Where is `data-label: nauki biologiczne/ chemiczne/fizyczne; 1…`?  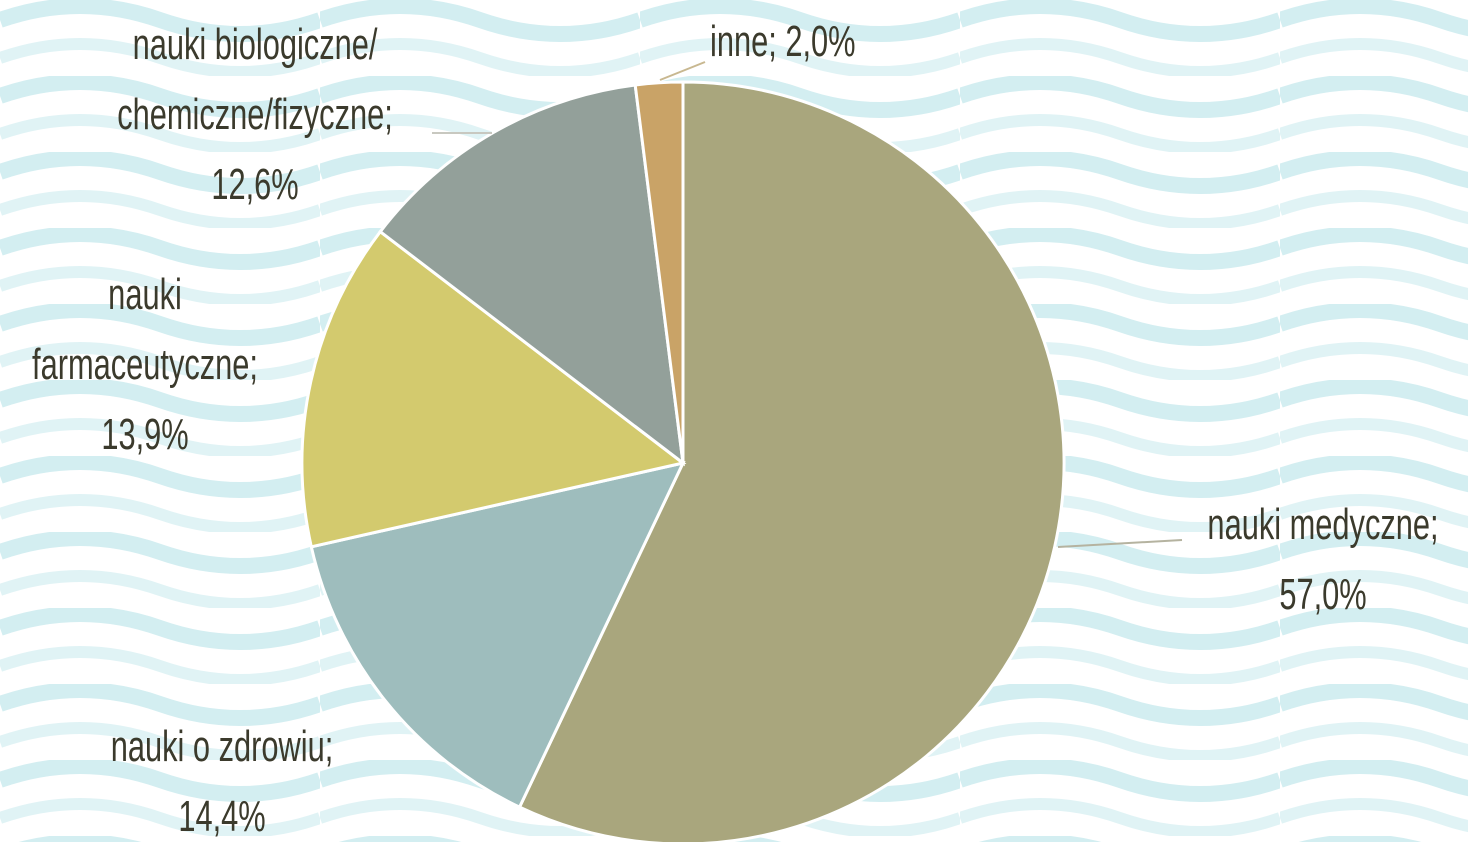
data-label: nauki biologiczne/ chemiczne/fizyczne; 1… is located at coordinates (255, 115).